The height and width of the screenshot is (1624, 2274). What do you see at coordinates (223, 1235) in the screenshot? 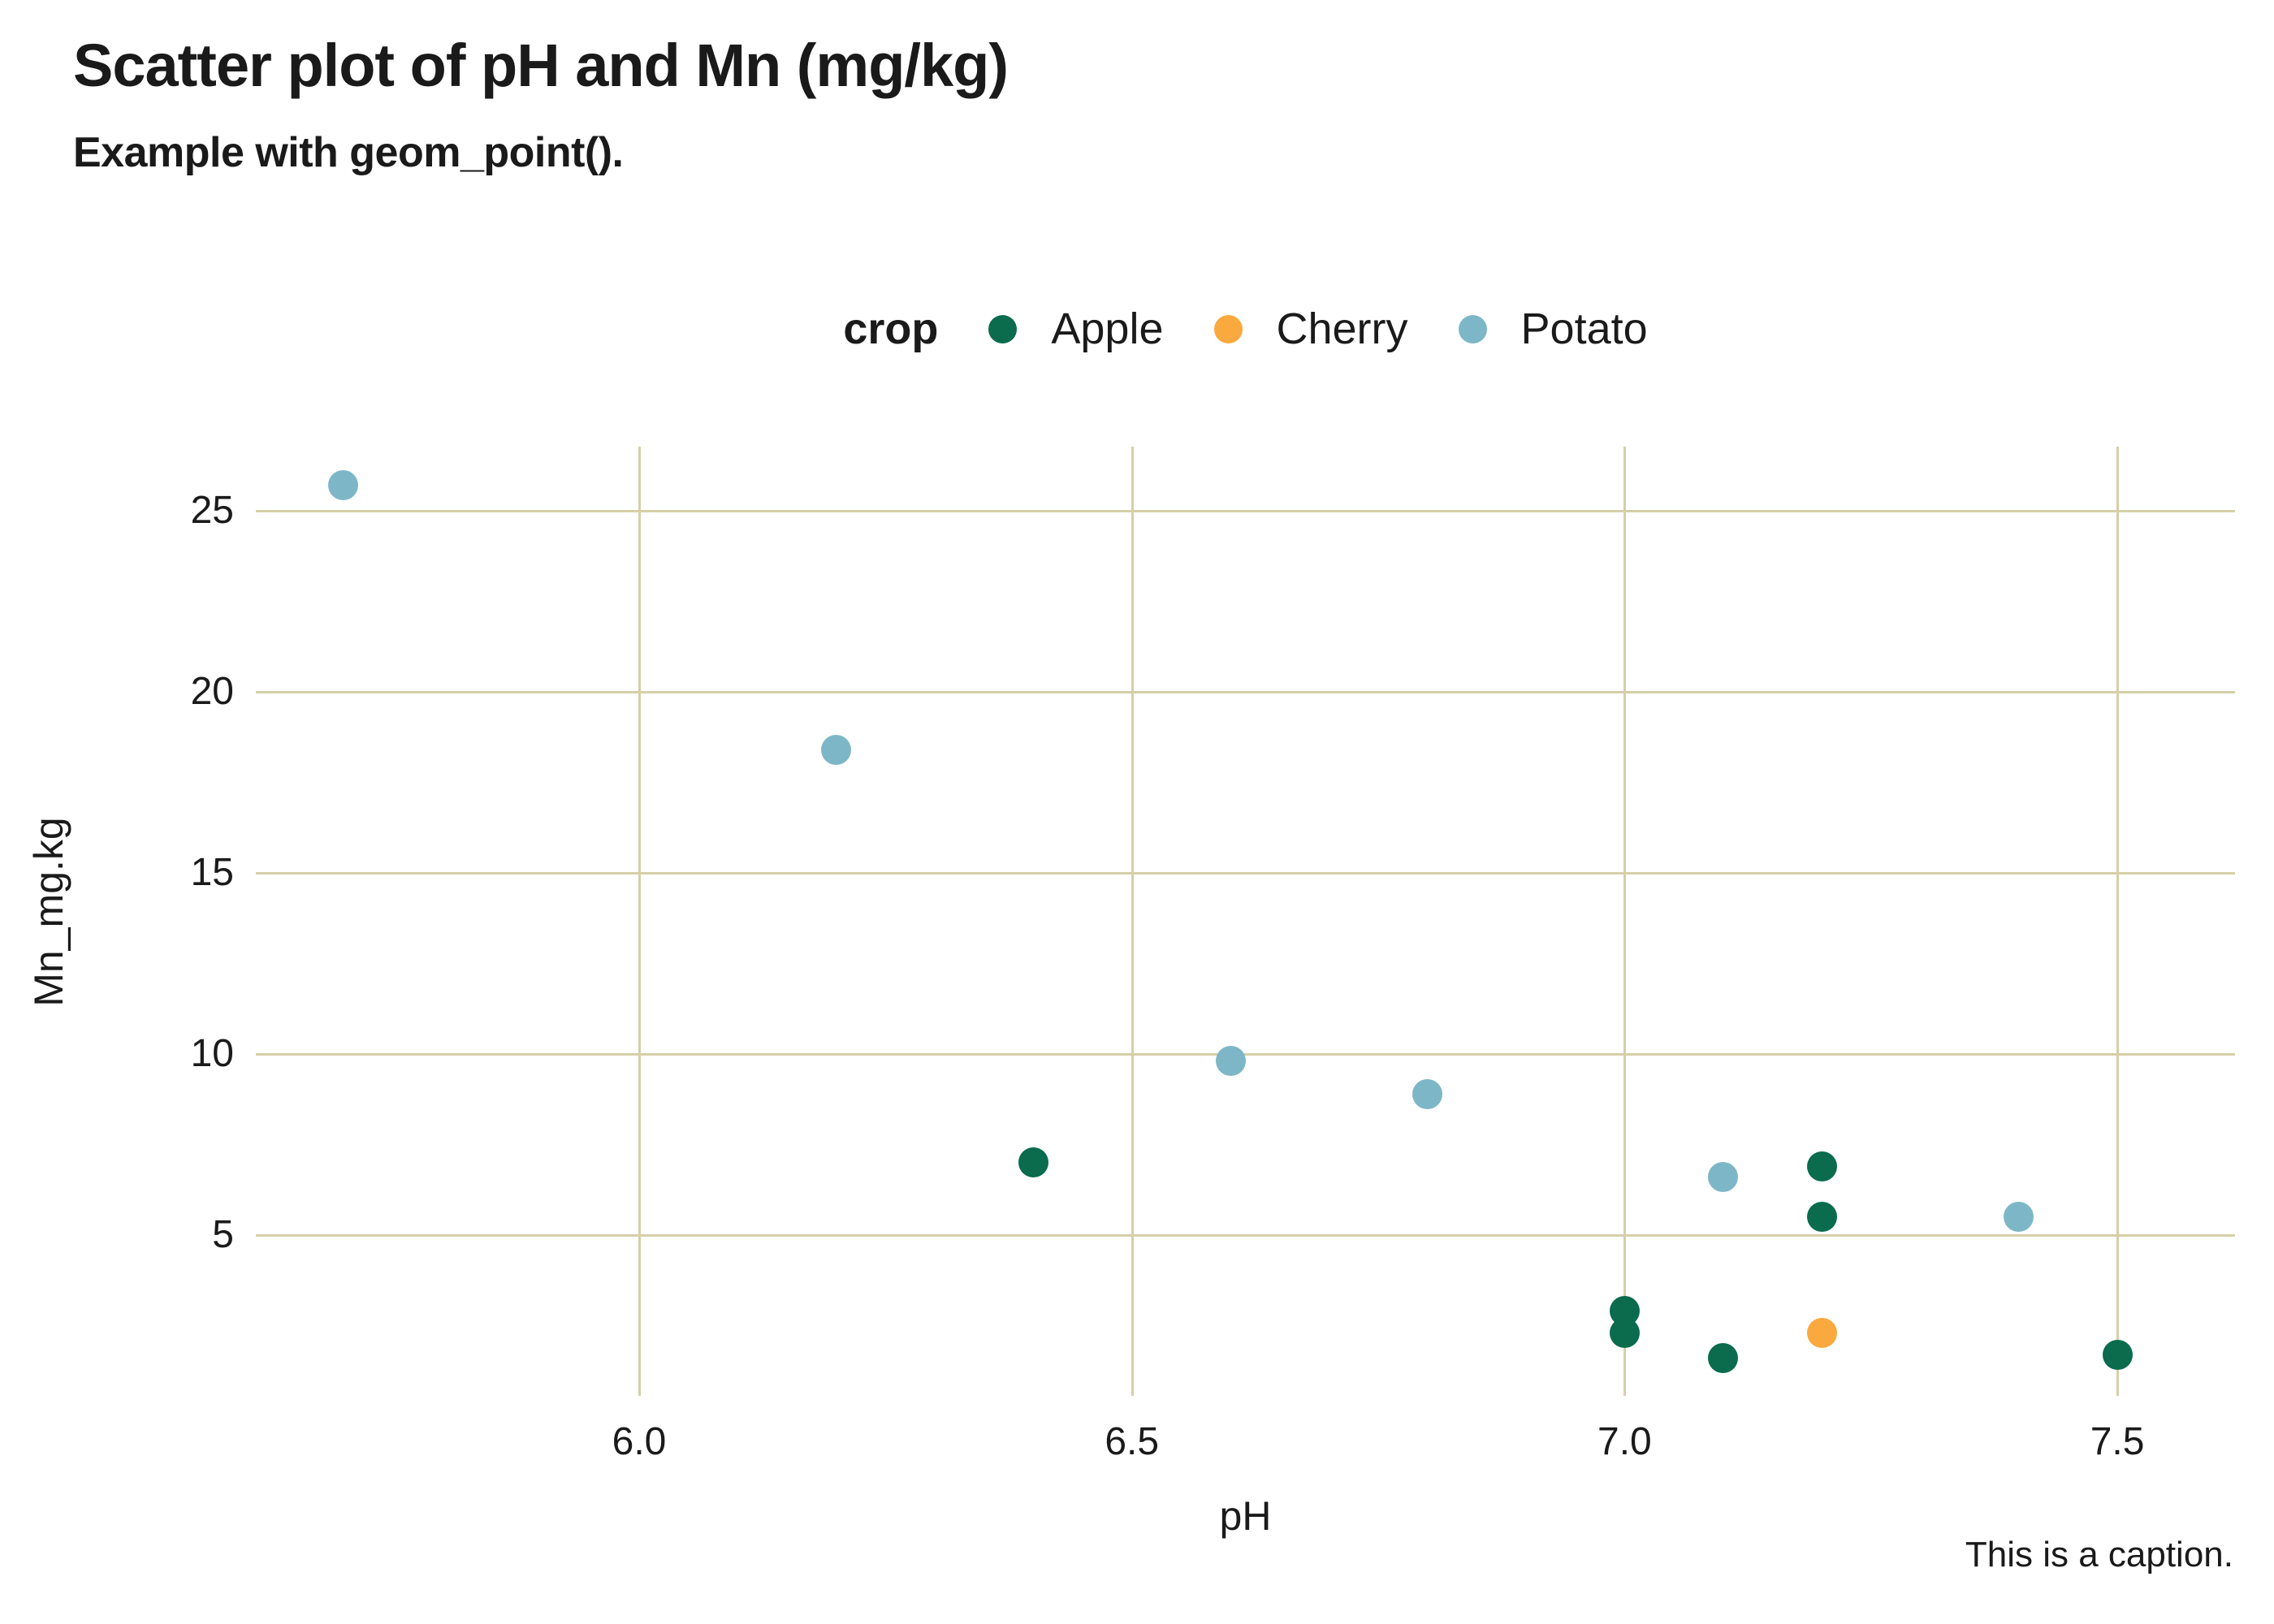
I see `y-tick-label: 5` at bounding box center [223, 1235].